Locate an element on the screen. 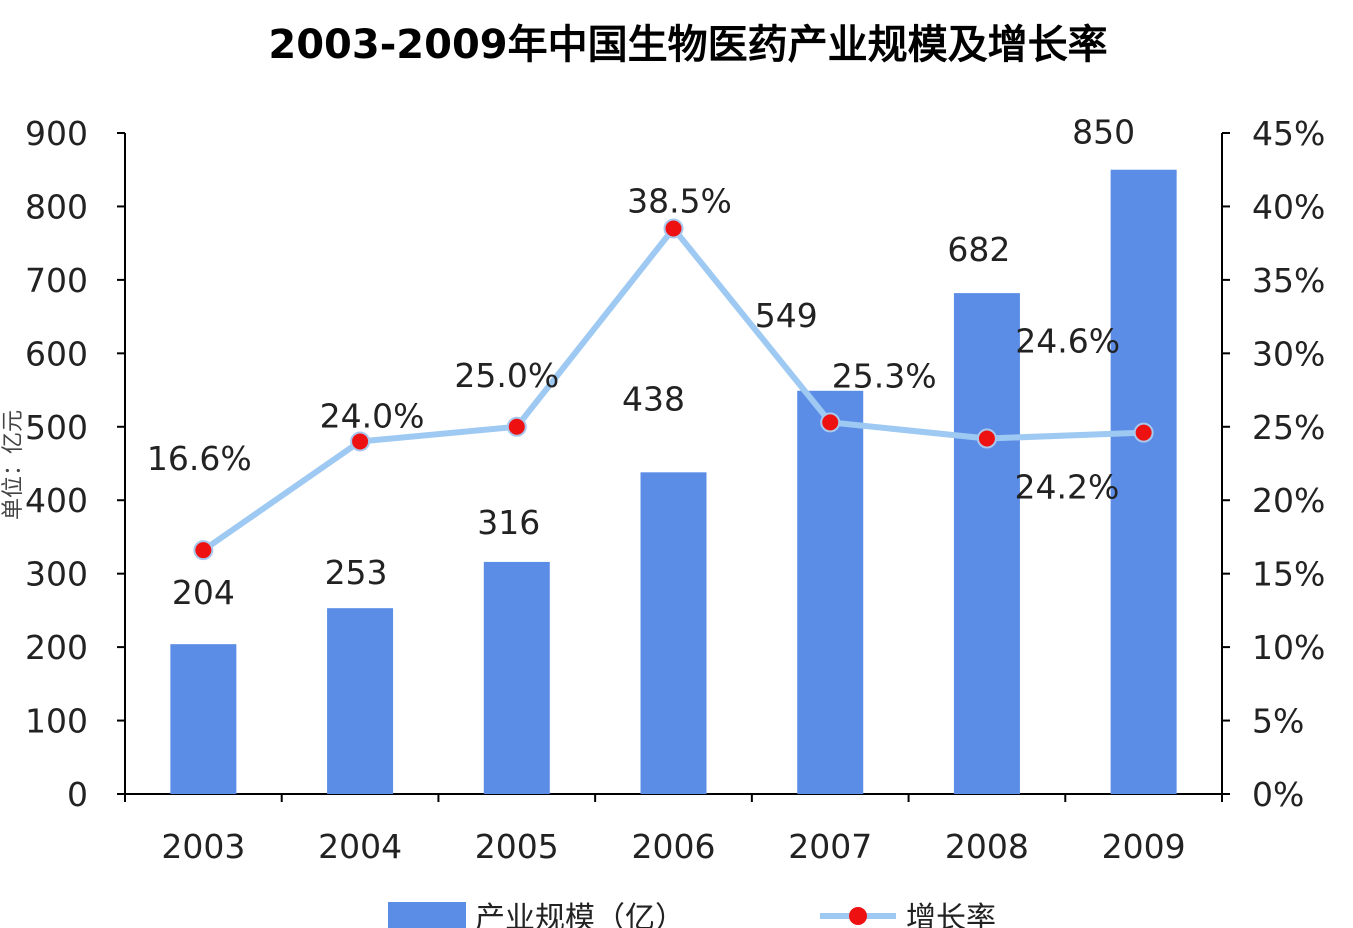 This screenshot has width=1353, height=928. bar-value-label: 438 is located at coordinates (653, 398).